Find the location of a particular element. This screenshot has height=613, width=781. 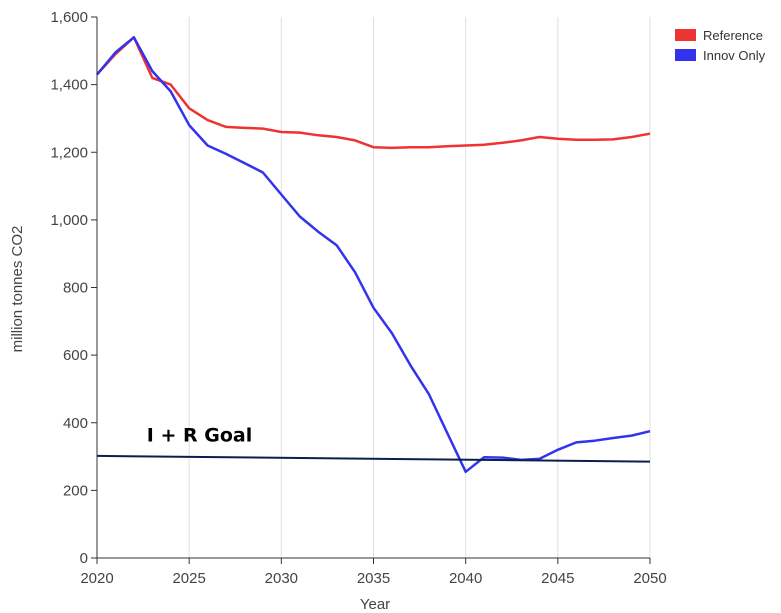

goal-label: I + R Goal is located at coordinates (199, 435).